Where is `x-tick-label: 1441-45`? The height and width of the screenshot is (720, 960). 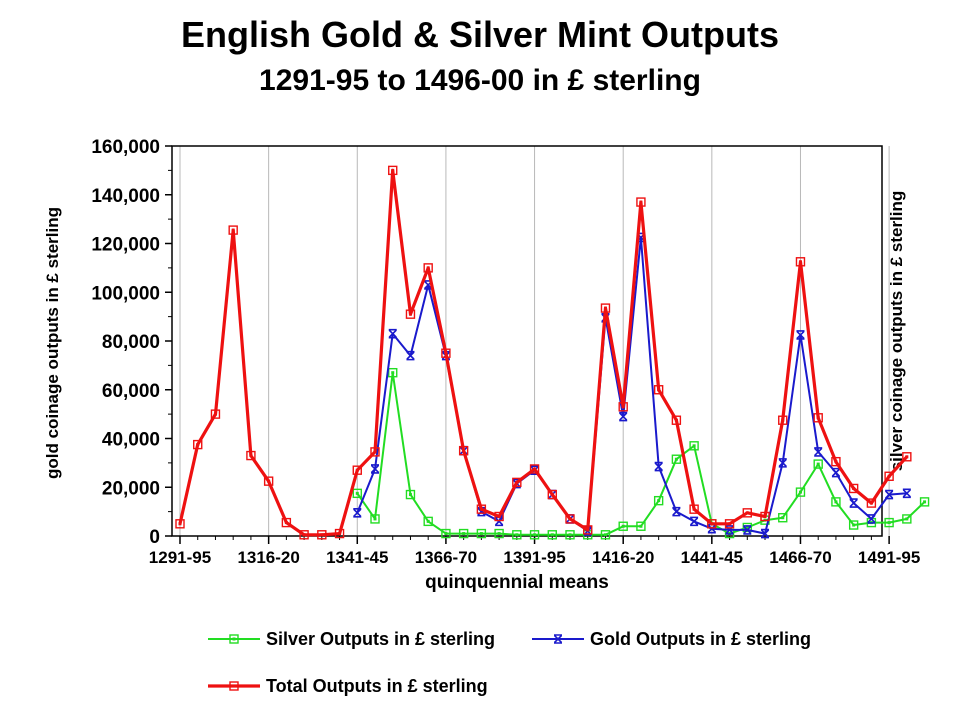 x-tick-label: 1441-45 is located at coordinates (712, 557).